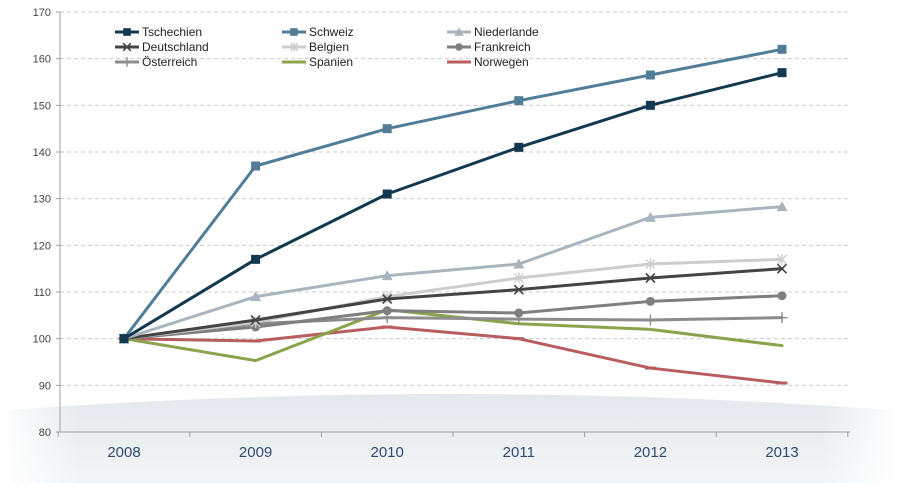 This screenshot has width=899, height=483. What do you see at coordinates (459, 31) in the screenshot?
I see `legend-marker-niederlande` at bounding box center [459, 31].